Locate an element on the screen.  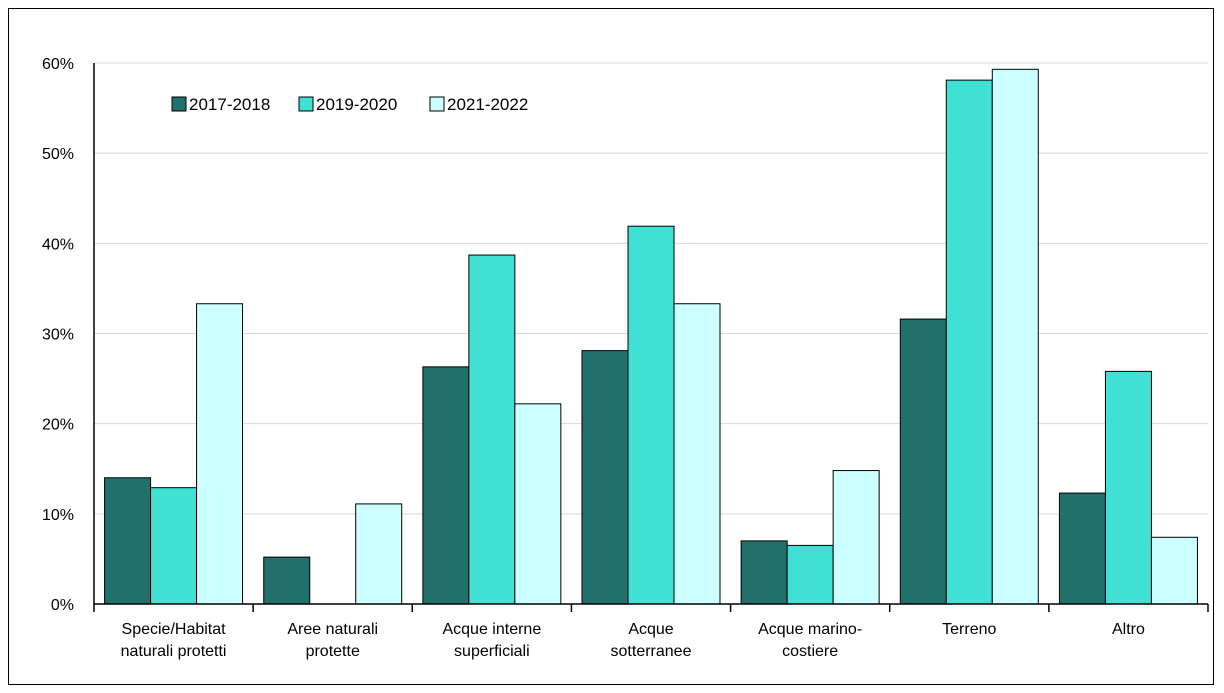
y-tick-label: 0% is located at coordinates (62, 605).